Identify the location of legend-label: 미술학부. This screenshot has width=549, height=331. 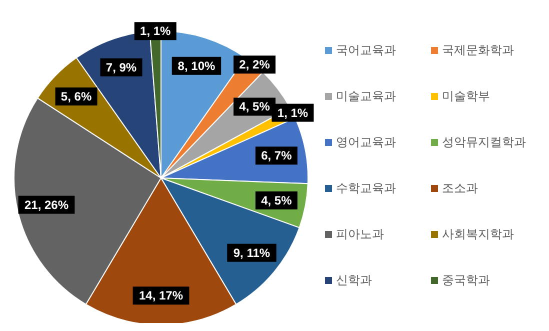
(466, 96).